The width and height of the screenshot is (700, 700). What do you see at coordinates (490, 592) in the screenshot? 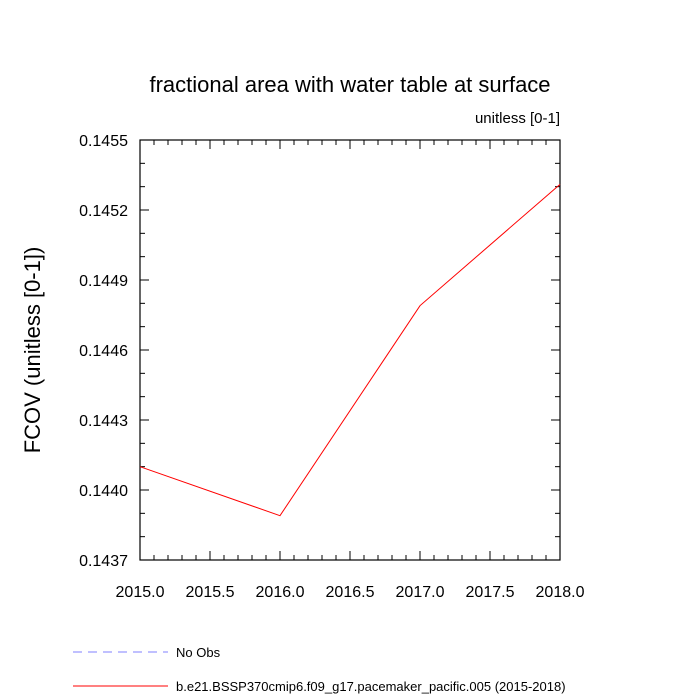
I see `x-tick-label: 2017.5` at bounding box center [490, 592].